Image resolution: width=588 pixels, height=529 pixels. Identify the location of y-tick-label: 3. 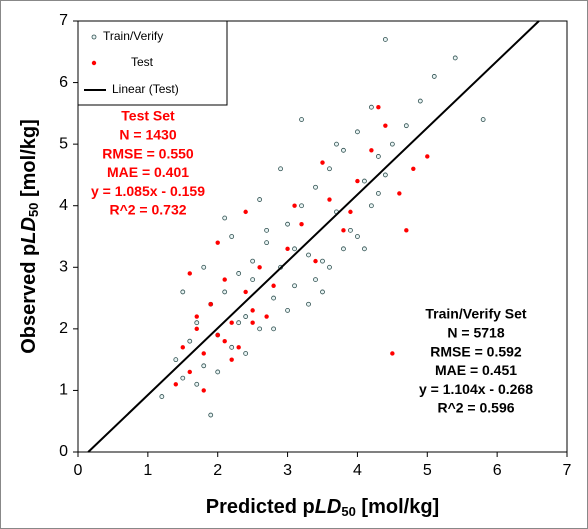
(63, 267).